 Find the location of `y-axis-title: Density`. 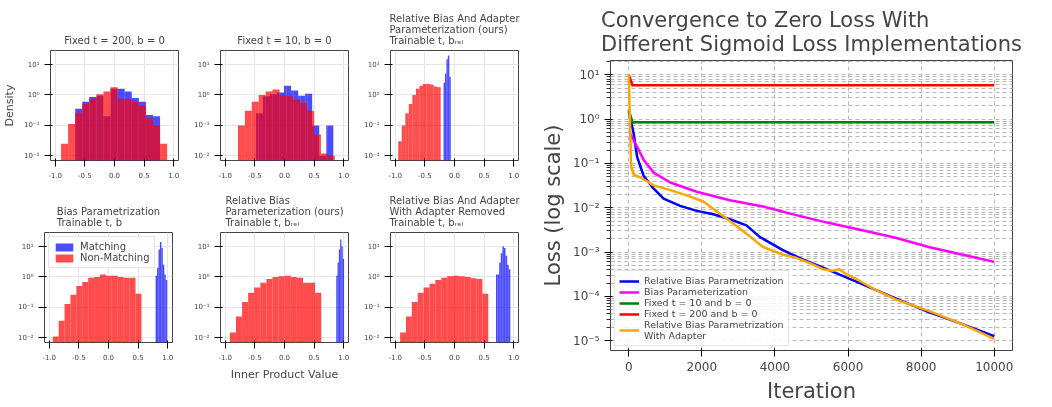

y-axis-title: Density is located at coordinates (10, 105).